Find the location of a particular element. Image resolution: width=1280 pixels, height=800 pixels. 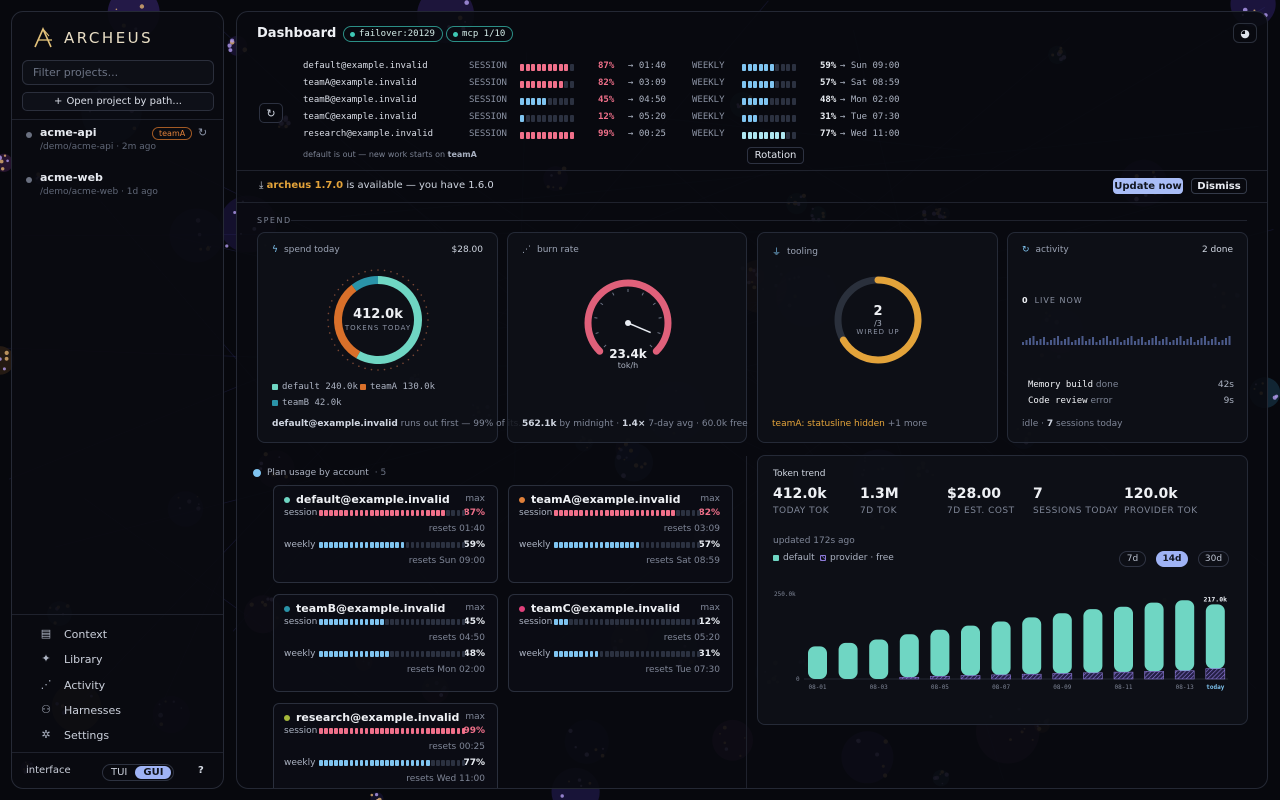

status-dot is located at coordinates (29, 135).